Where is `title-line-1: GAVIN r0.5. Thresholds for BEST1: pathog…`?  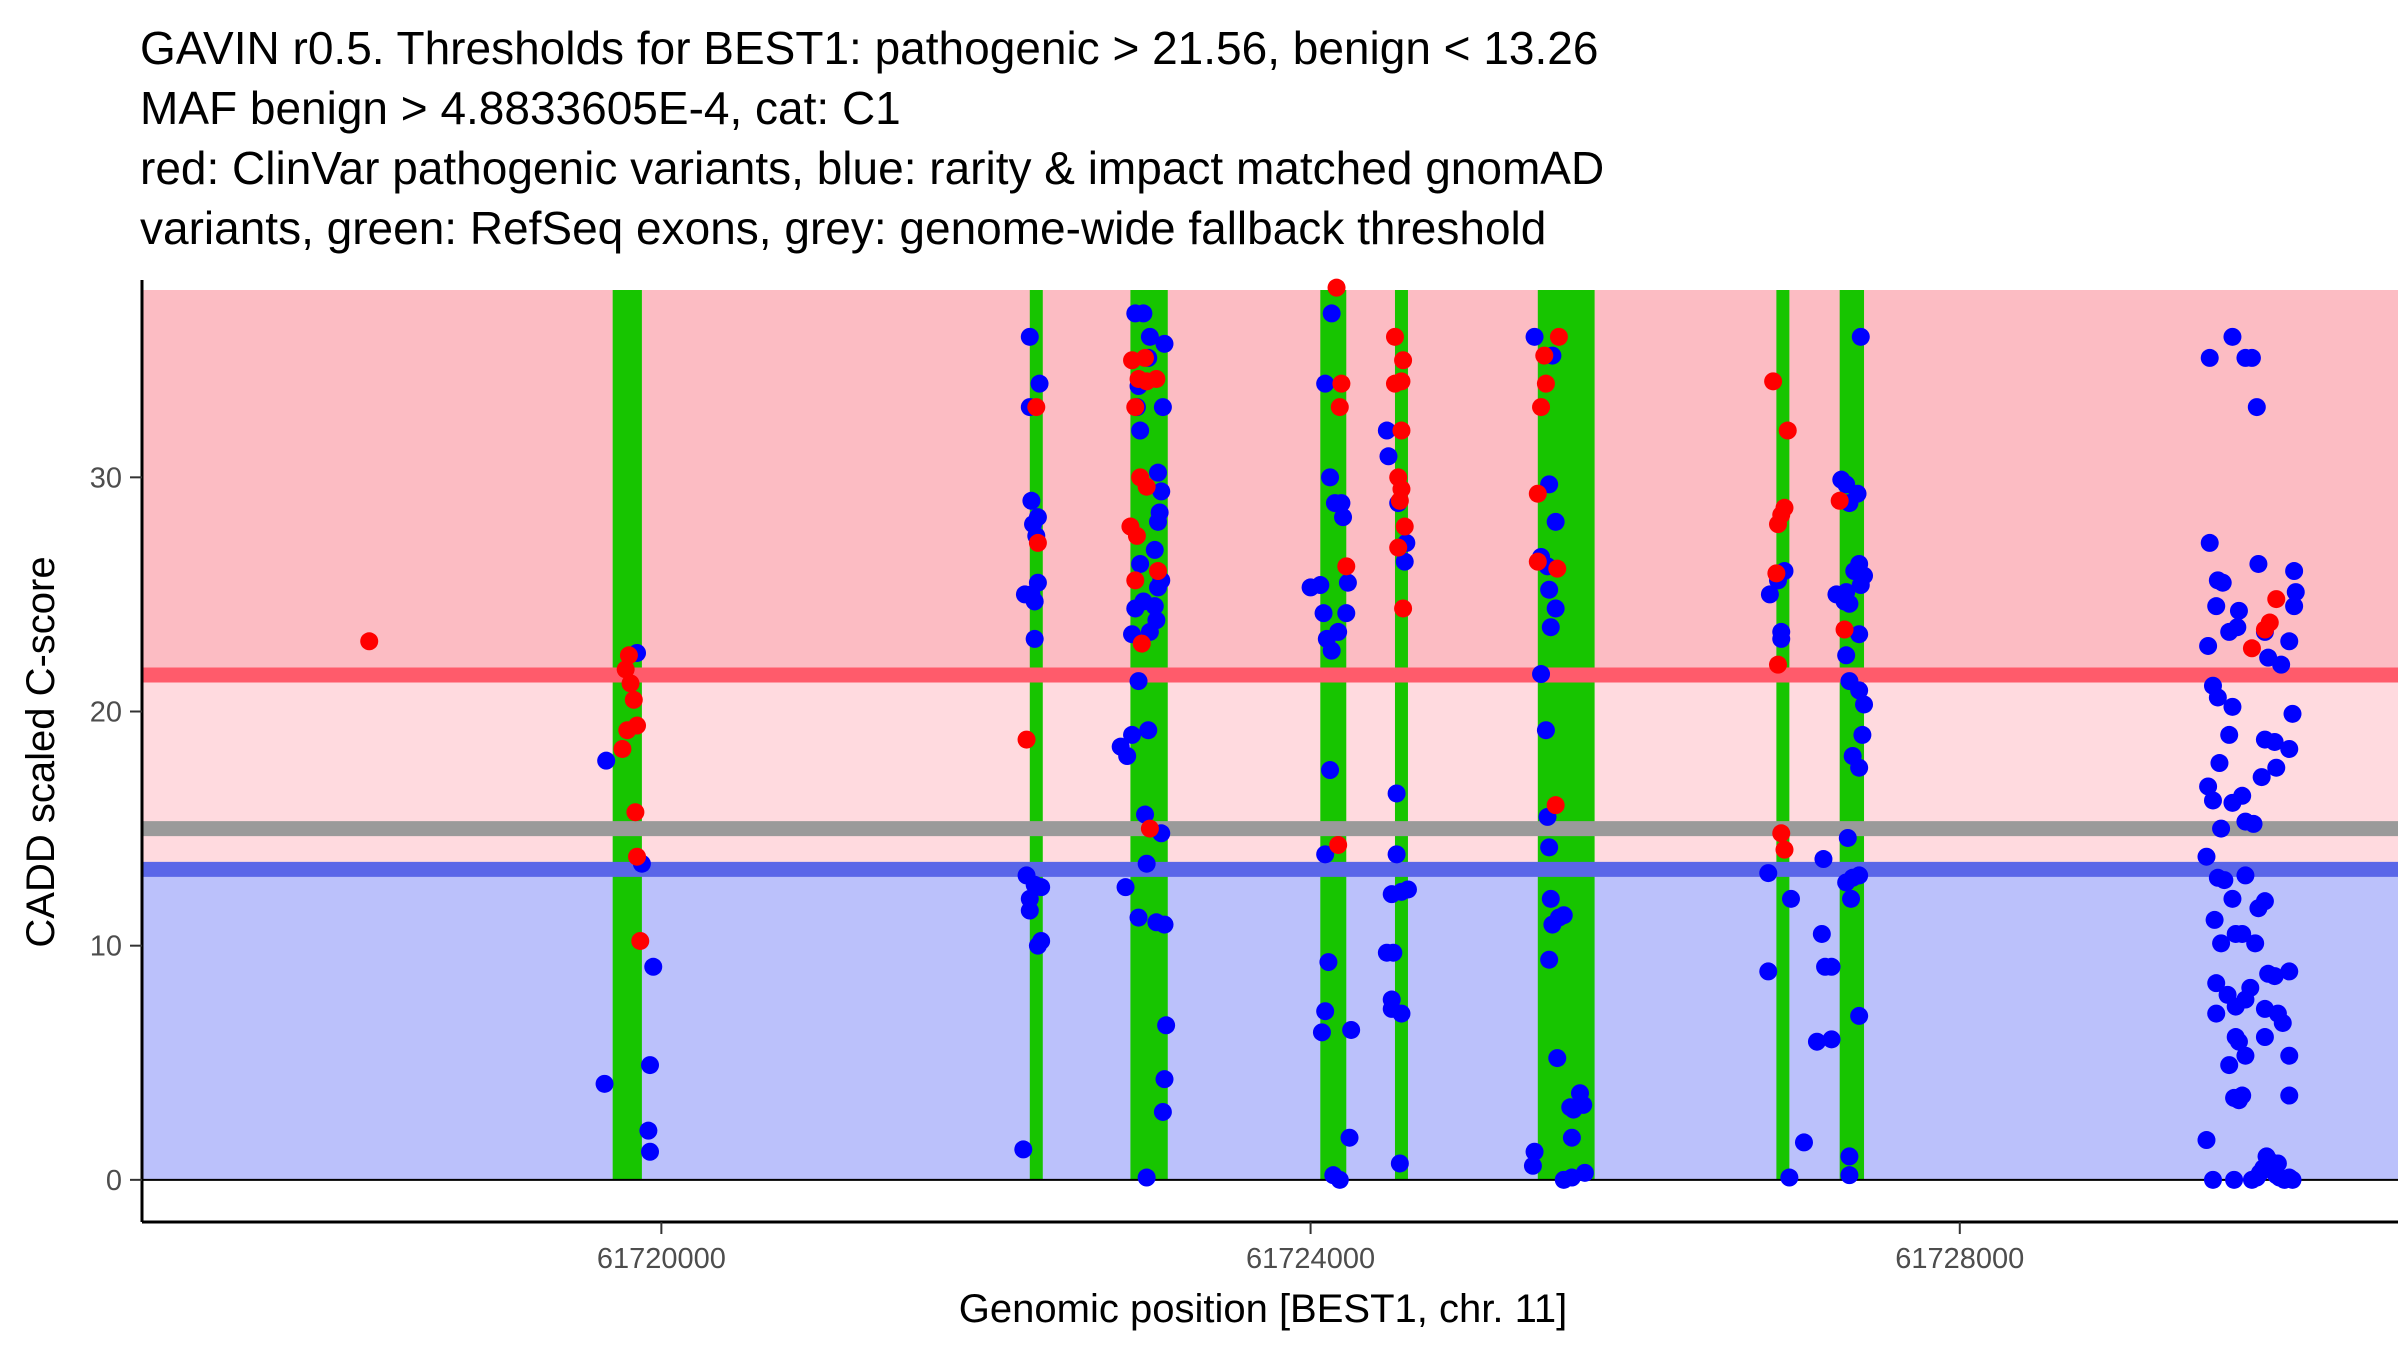 title-line-1: GAVIN r0.5. Thresholds for BEST1: pathog… is located at coordinates (869, 48).